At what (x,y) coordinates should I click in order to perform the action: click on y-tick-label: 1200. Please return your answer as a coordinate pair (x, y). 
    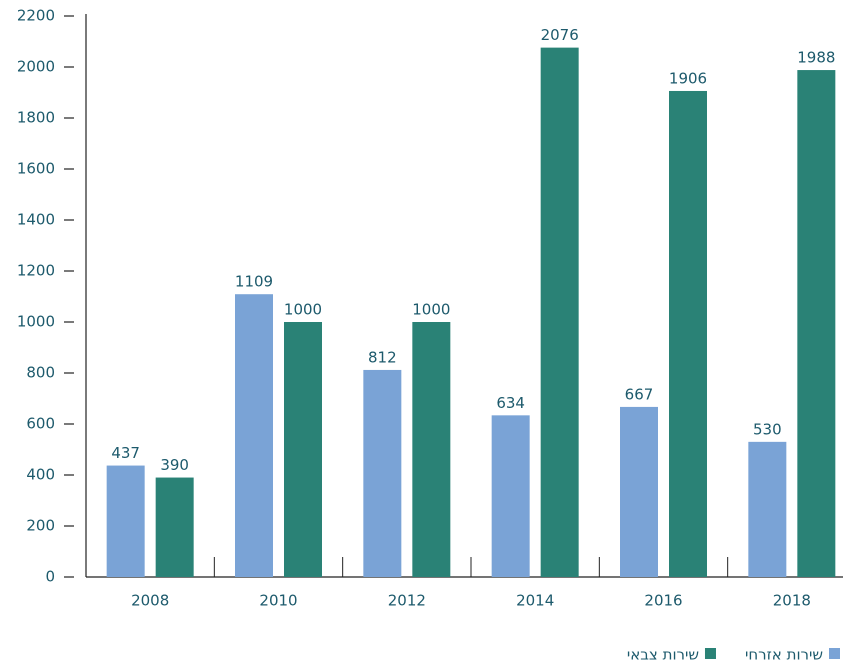
    Looking at the image, I should click on (36, 271).